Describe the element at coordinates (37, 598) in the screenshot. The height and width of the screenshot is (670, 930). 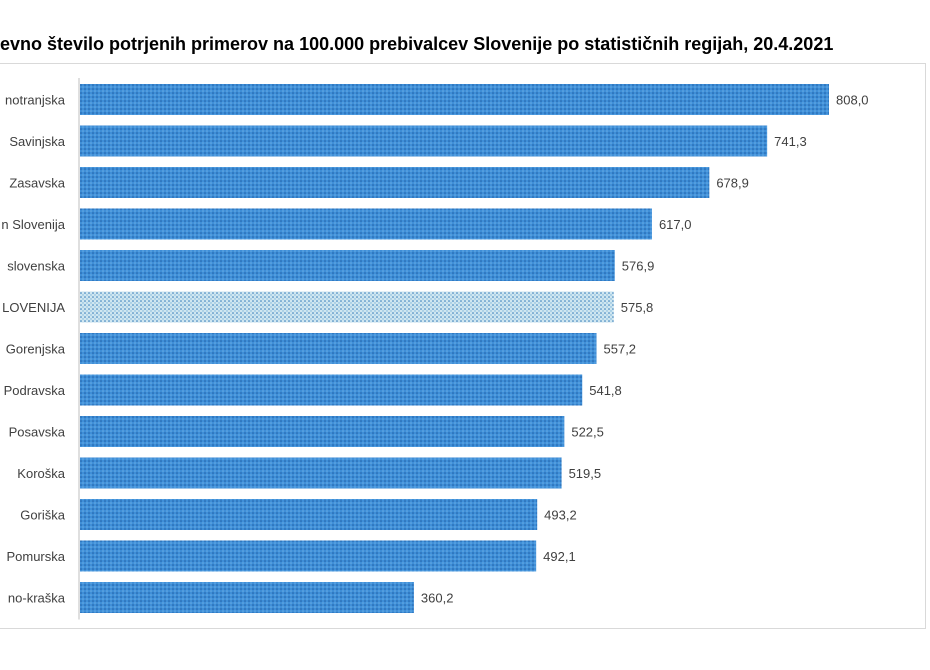
I see `category-label: no-kraška` at that location.